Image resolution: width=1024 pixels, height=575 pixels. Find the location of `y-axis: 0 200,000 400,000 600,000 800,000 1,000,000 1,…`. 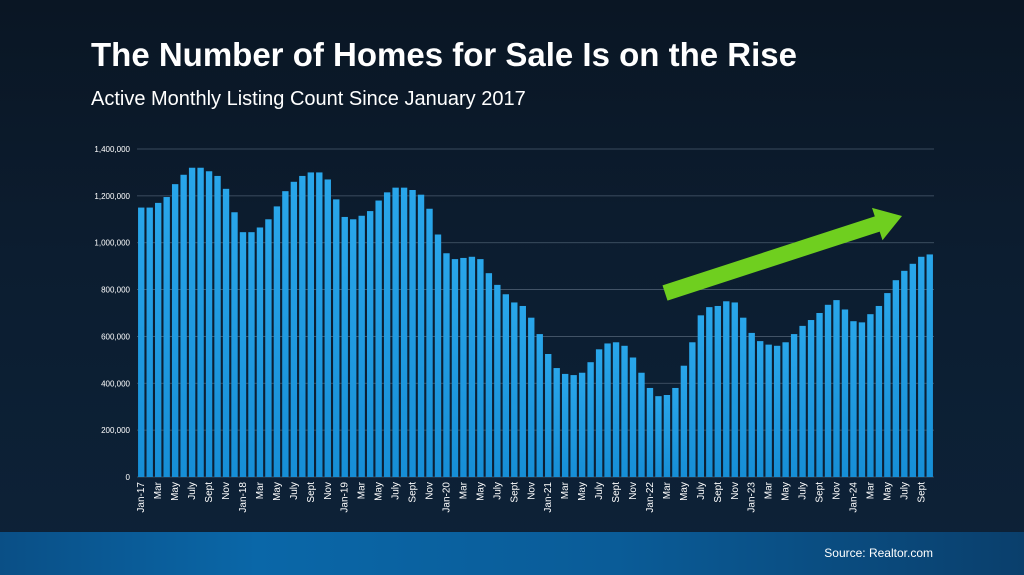

y-axis: 0 200,000 400,000 600,000 800,000 1,000,000 1,… is located at coordinates (112, 313).